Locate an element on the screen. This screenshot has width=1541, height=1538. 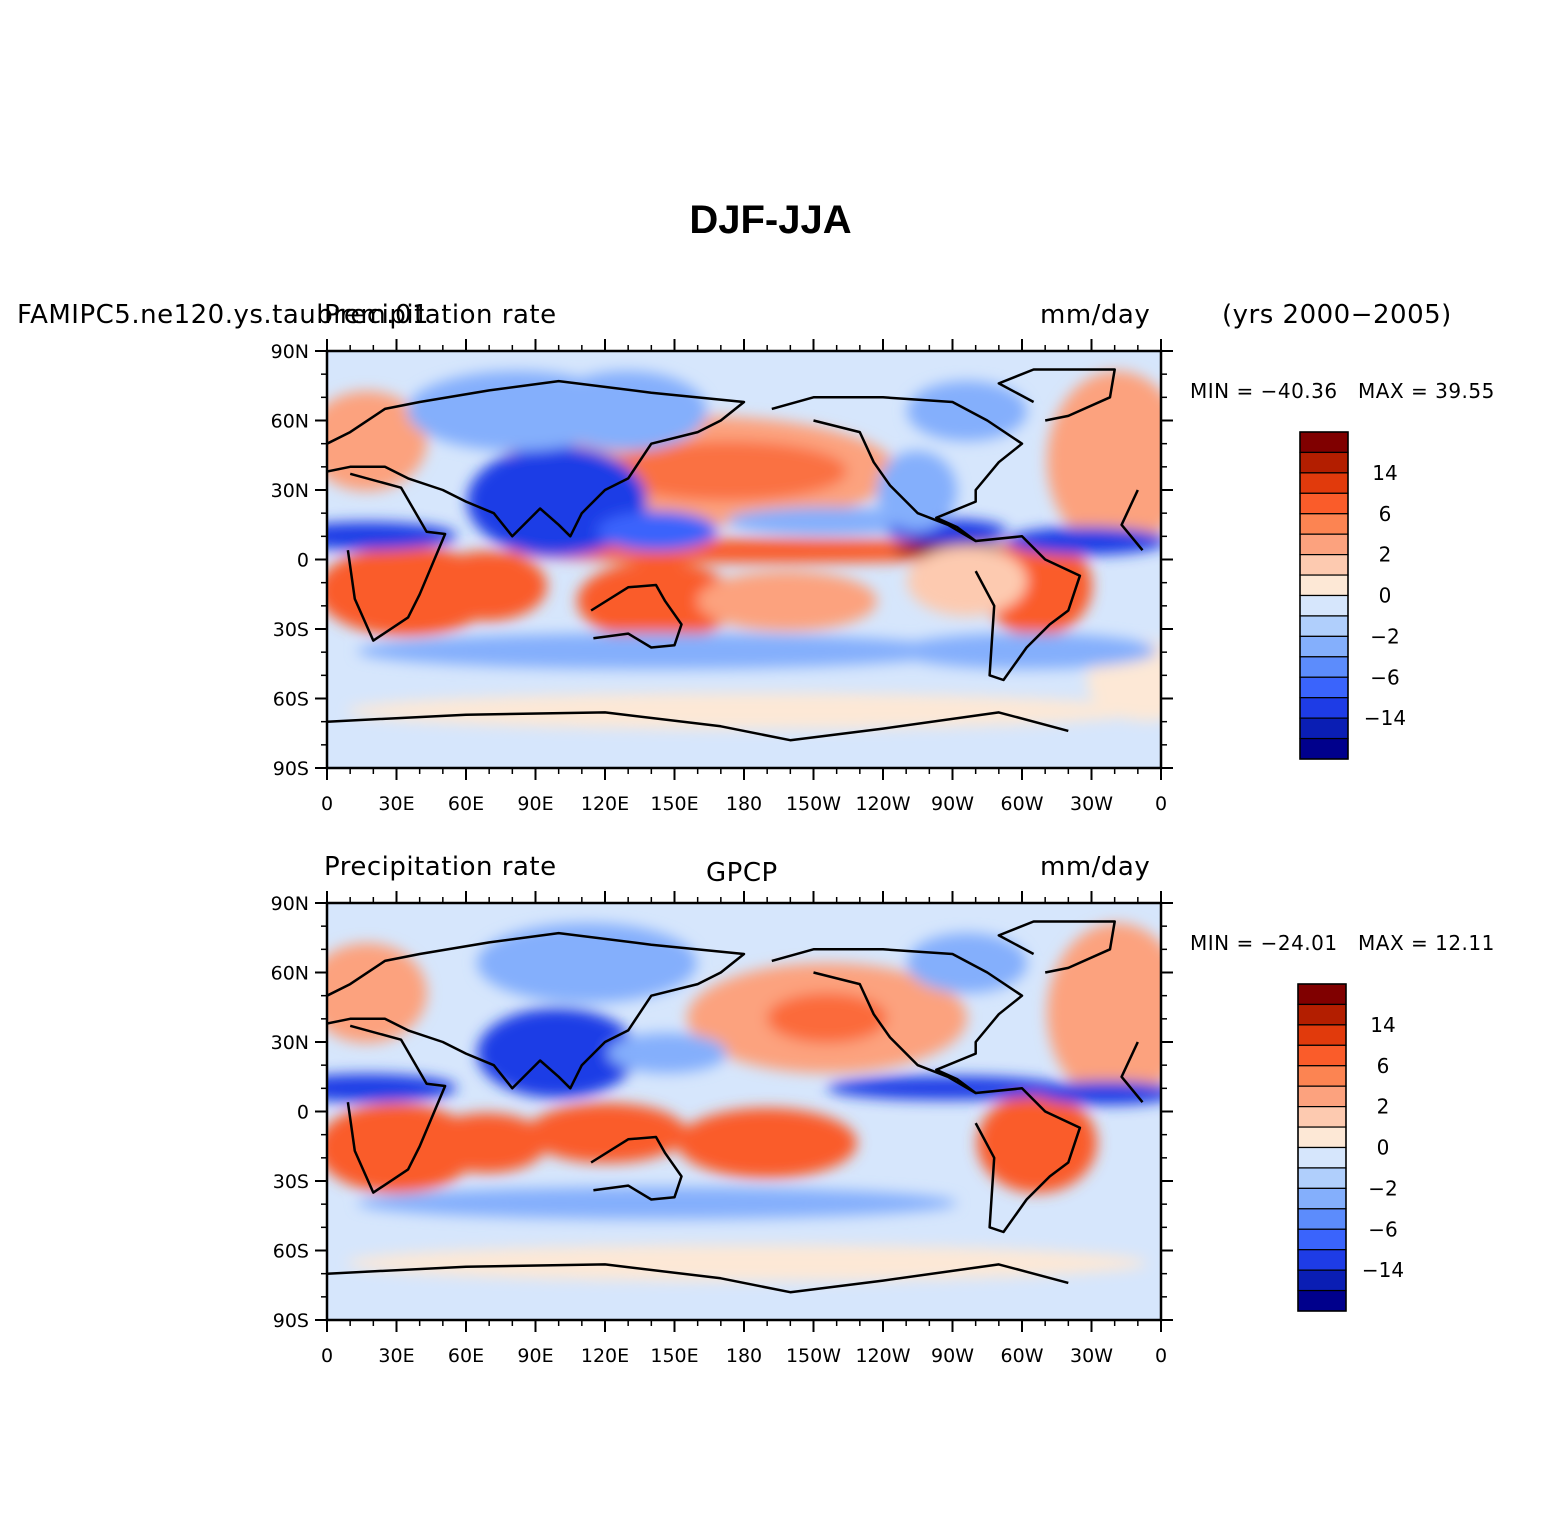
panel2-coastlines is located at coordinates (735, 1107).